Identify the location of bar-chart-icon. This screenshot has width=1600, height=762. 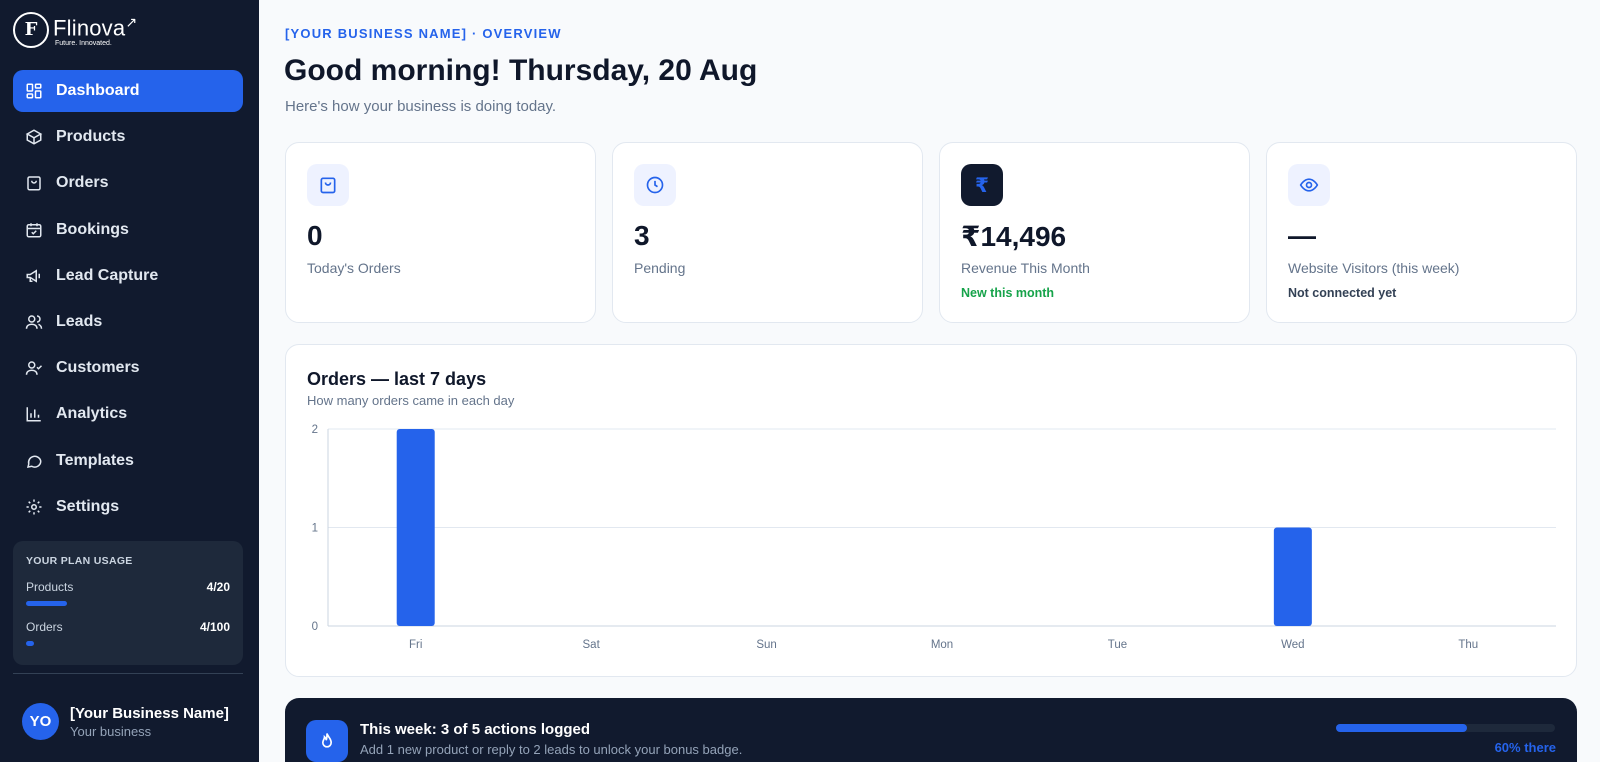
(34, 414).